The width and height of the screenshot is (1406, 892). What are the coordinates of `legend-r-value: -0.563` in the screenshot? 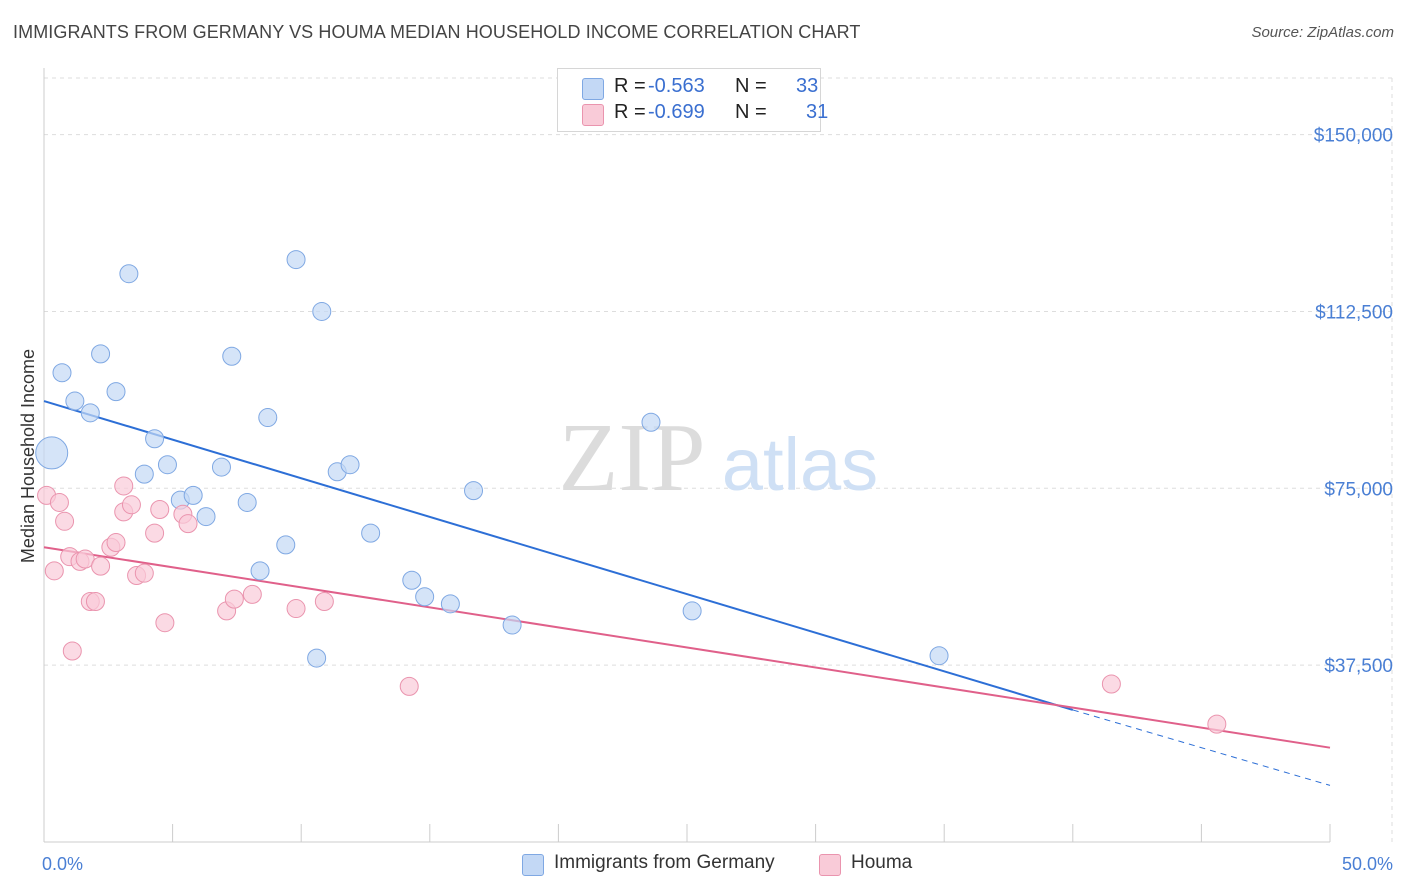 It's located at (676, 86).